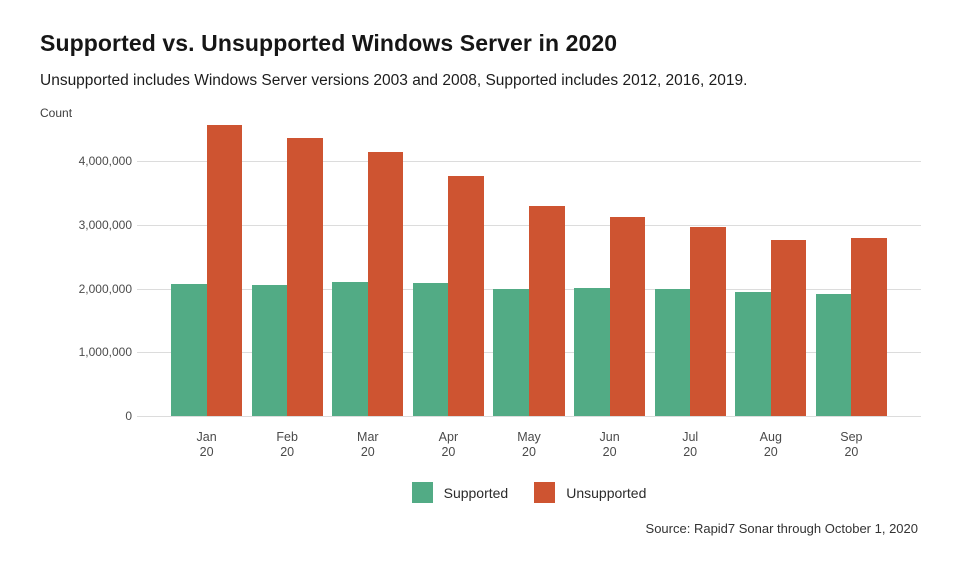 This screenshot has width=960, height=576. What do you see at coordinates (476, 492) in the screenshot?
I see `legend-label: Supported` at bounding box center [476, 492].